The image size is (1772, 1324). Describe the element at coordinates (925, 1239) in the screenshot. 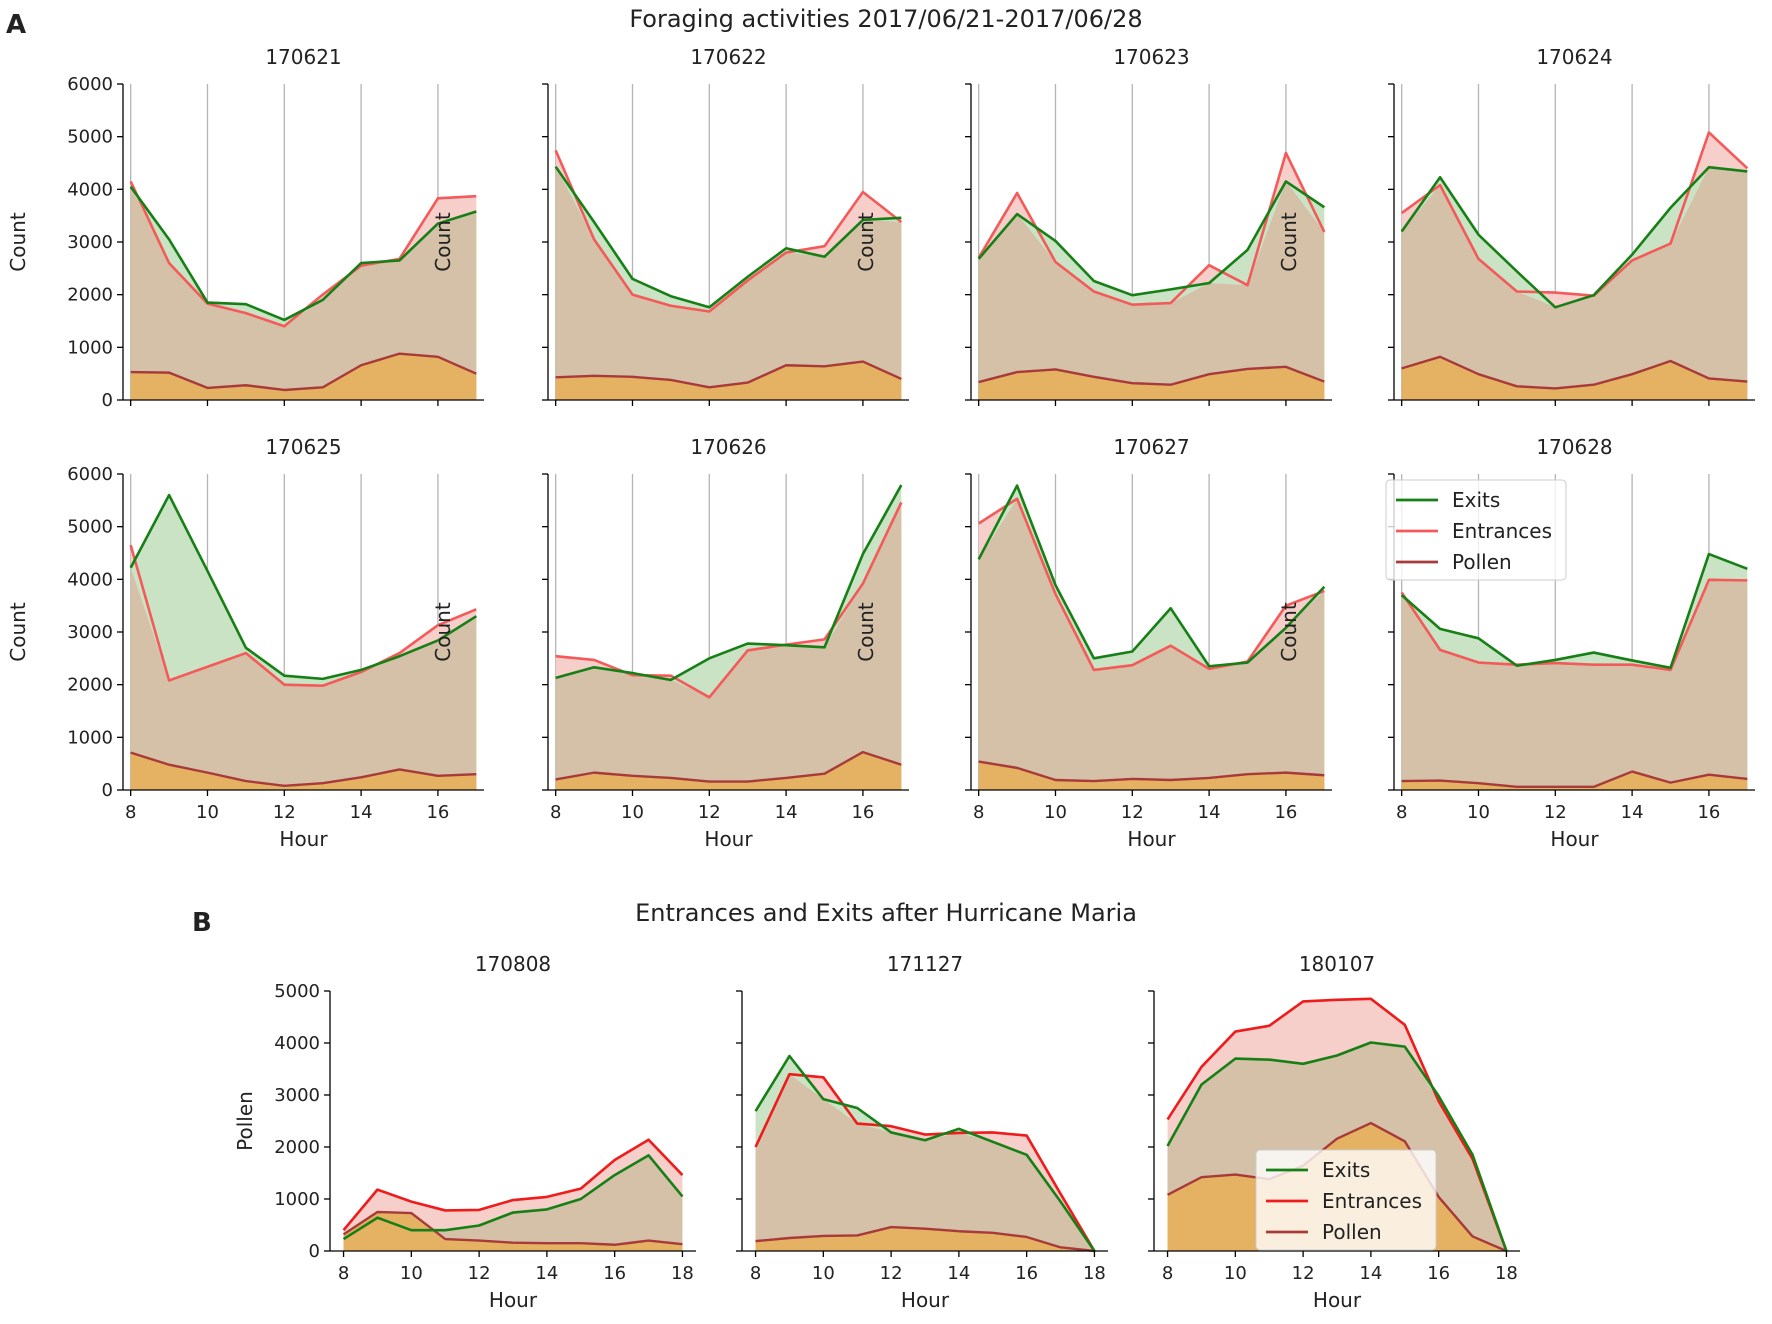

I see `chart-171127-pollen-fill` at that location.